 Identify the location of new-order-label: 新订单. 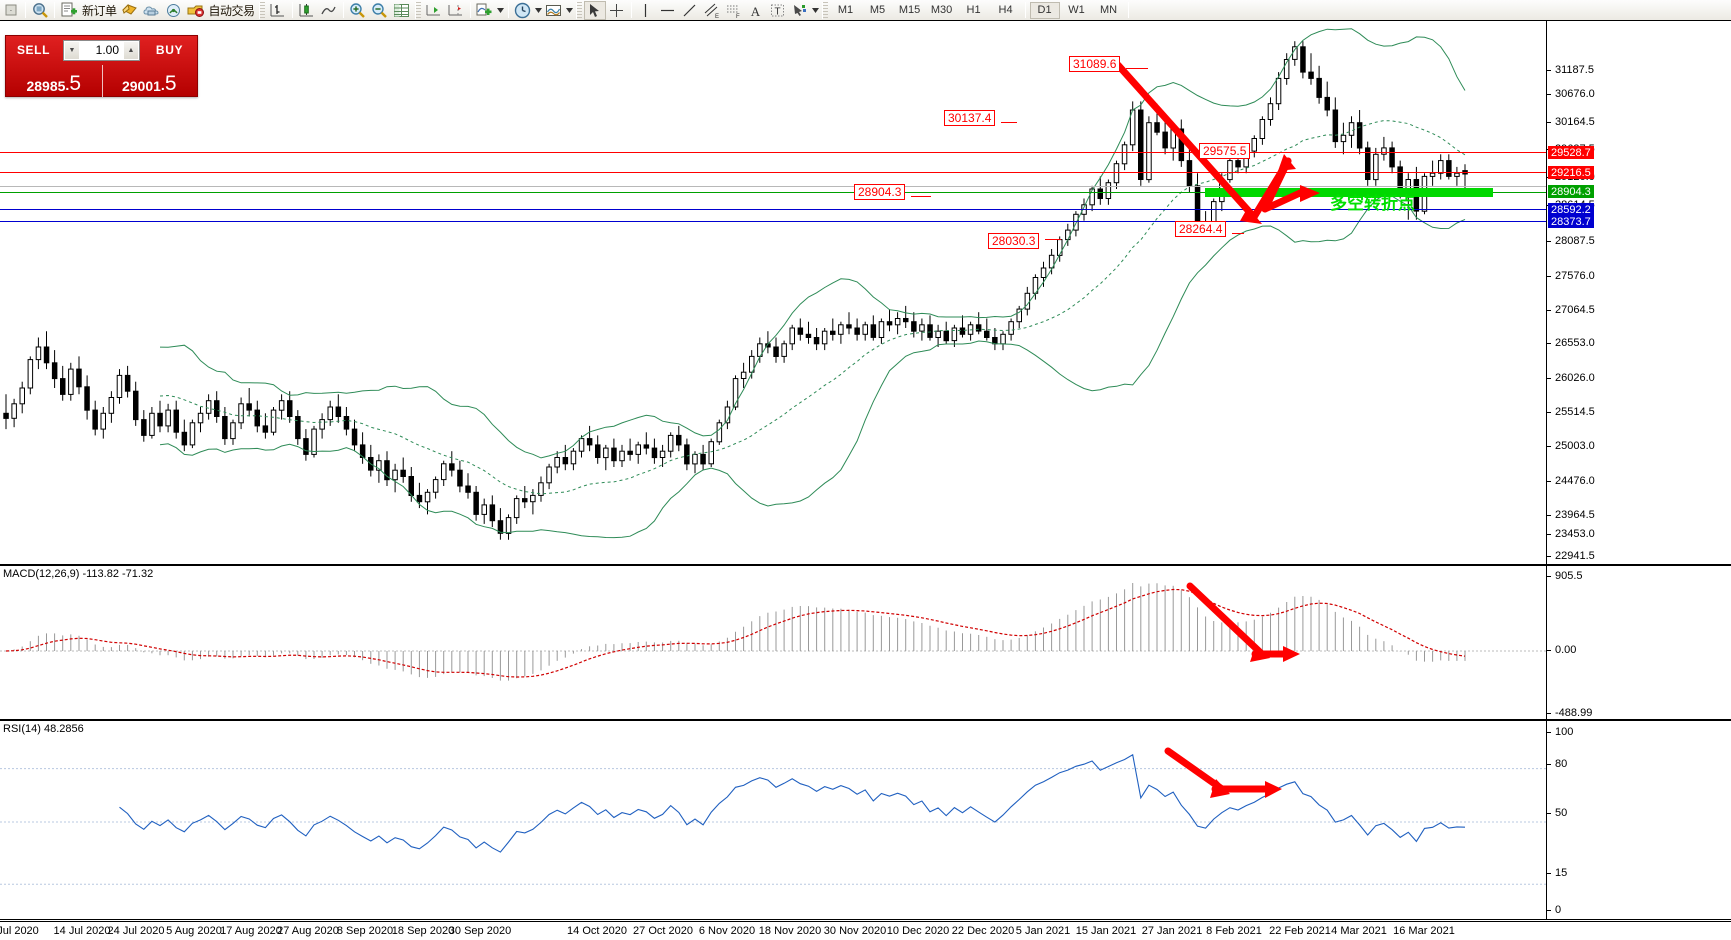
(99, 10).